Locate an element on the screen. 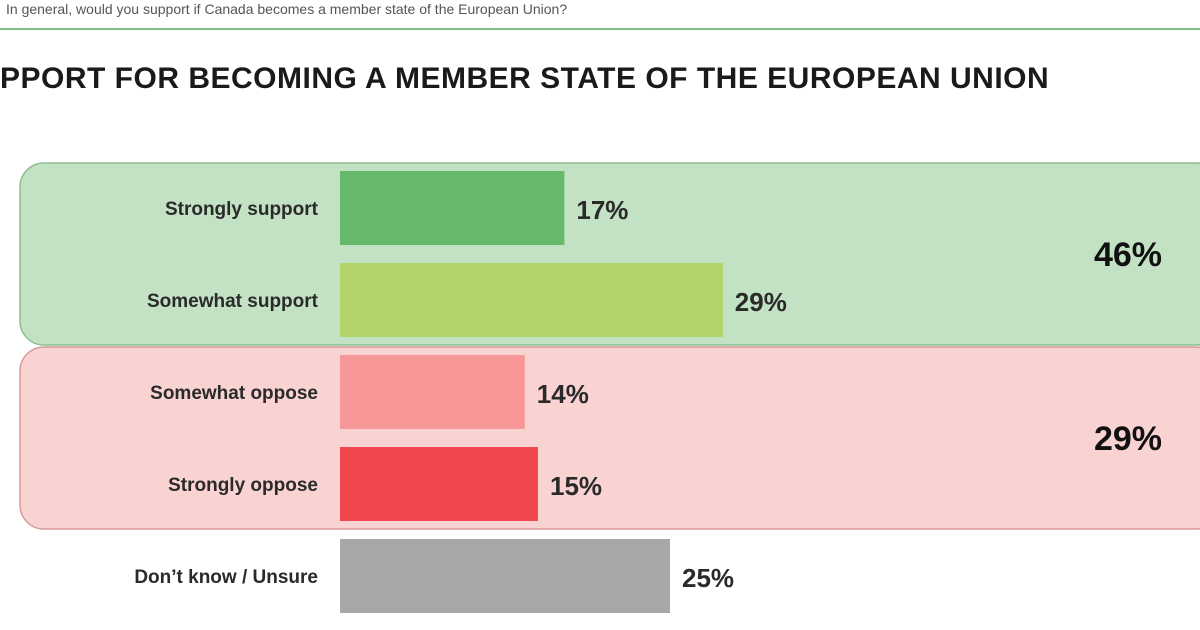 This screenshot has height=630, width=1200. header-divider is located at coordinates (600, 29).